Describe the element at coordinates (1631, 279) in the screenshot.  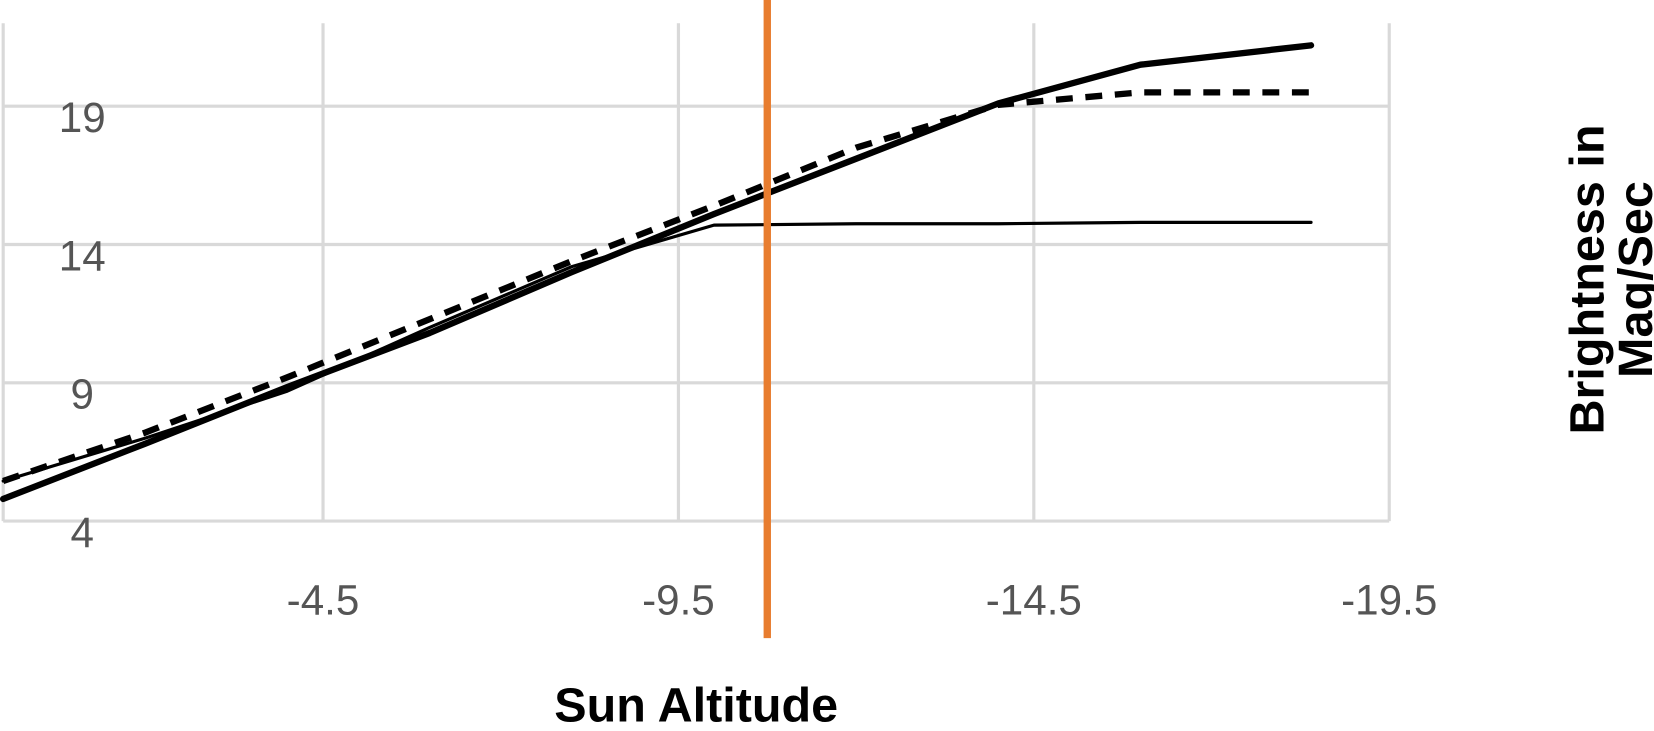
I see `y-axis-title-line: Mag/Sec` at that location.